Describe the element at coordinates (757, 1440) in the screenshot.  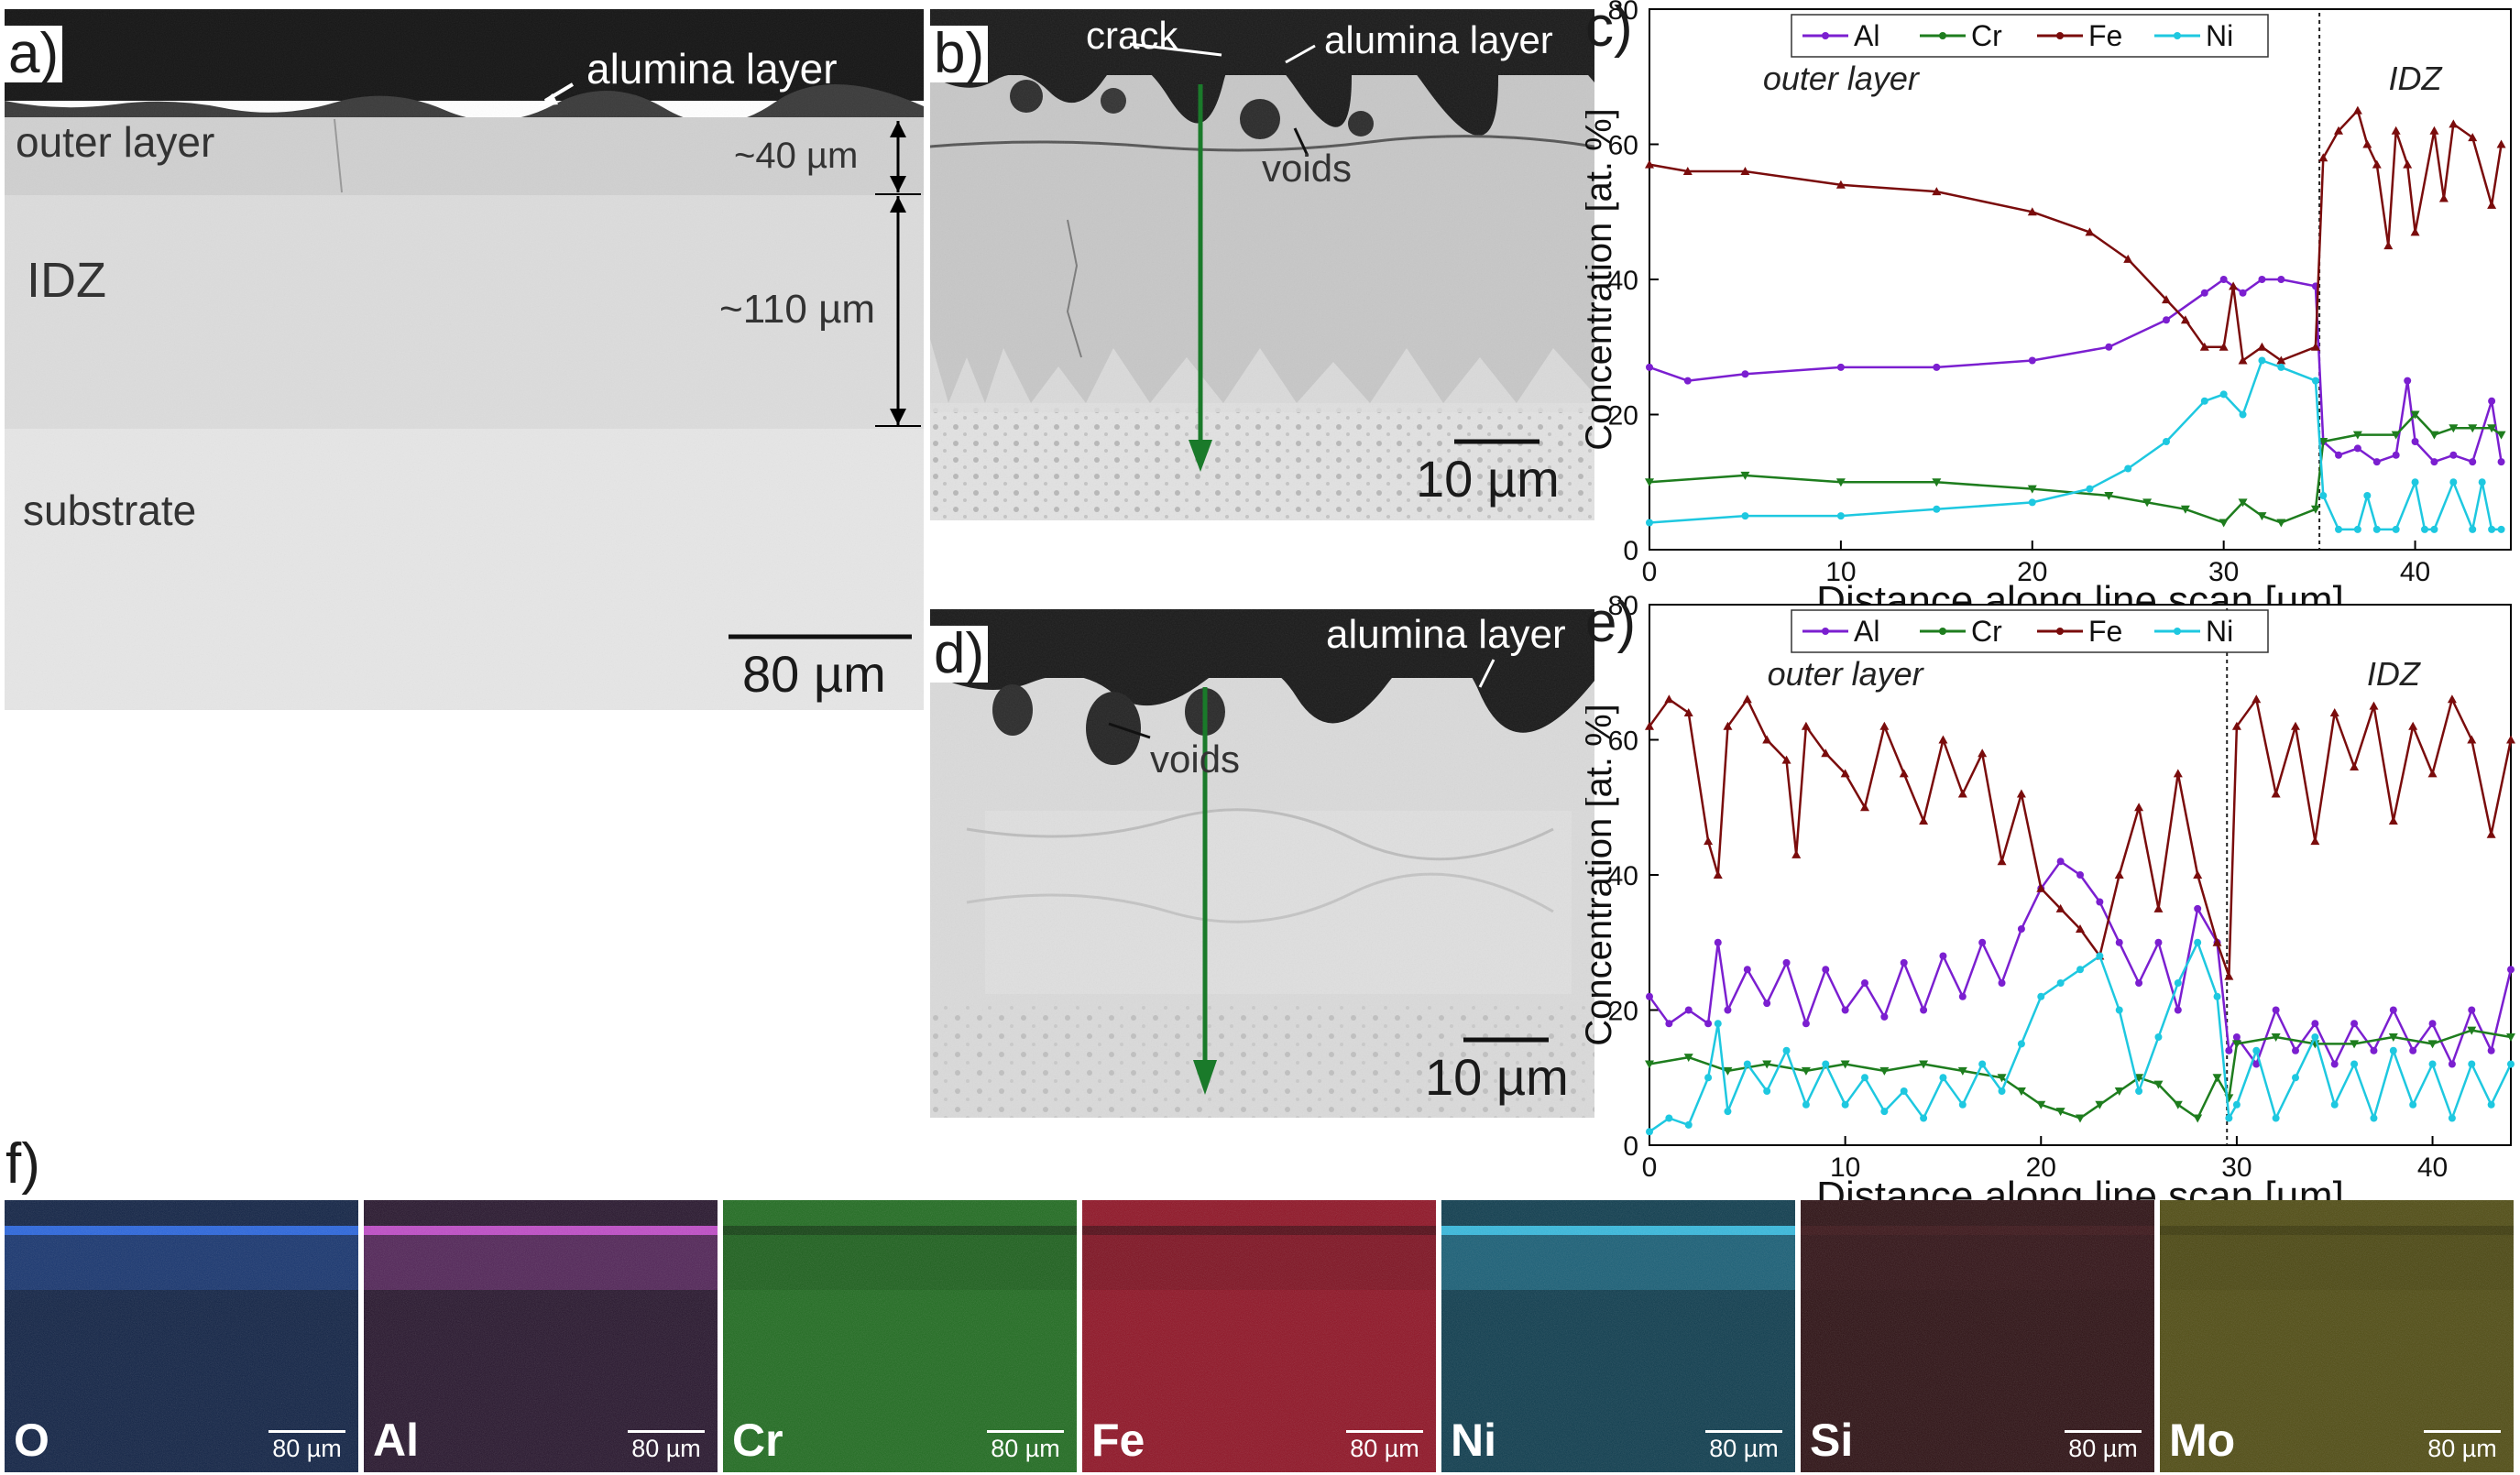
I see `eds-element-label: Cr` at that location.